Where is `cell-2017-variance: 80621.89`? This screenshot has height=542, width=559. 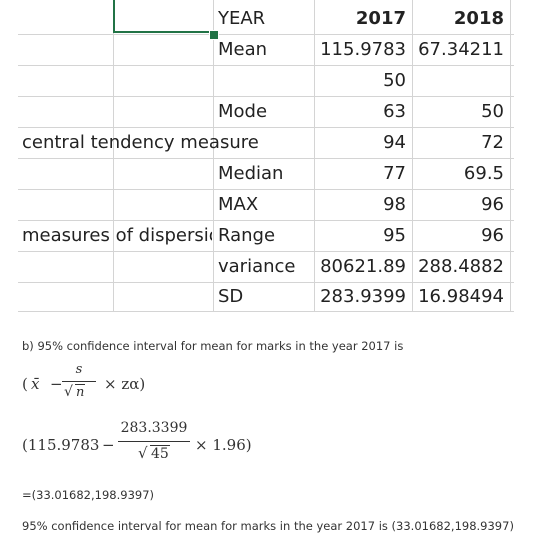
cell-2017-variance: 80621.89 is located at coordinates (363, 266).